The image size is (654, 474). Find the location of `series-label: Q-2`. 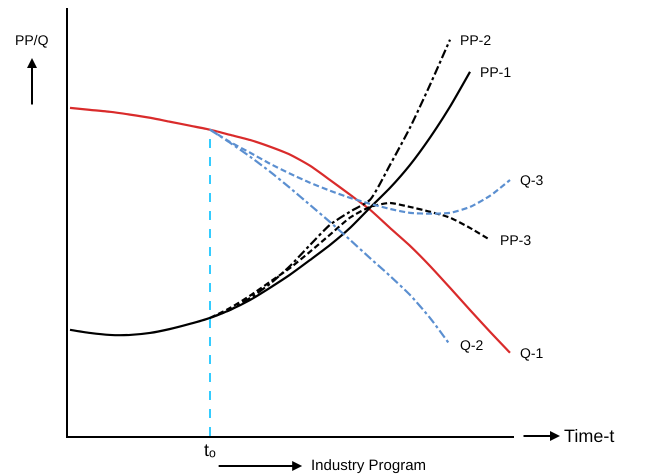

series-label: Q-2 is located at coordinates (472, 345).